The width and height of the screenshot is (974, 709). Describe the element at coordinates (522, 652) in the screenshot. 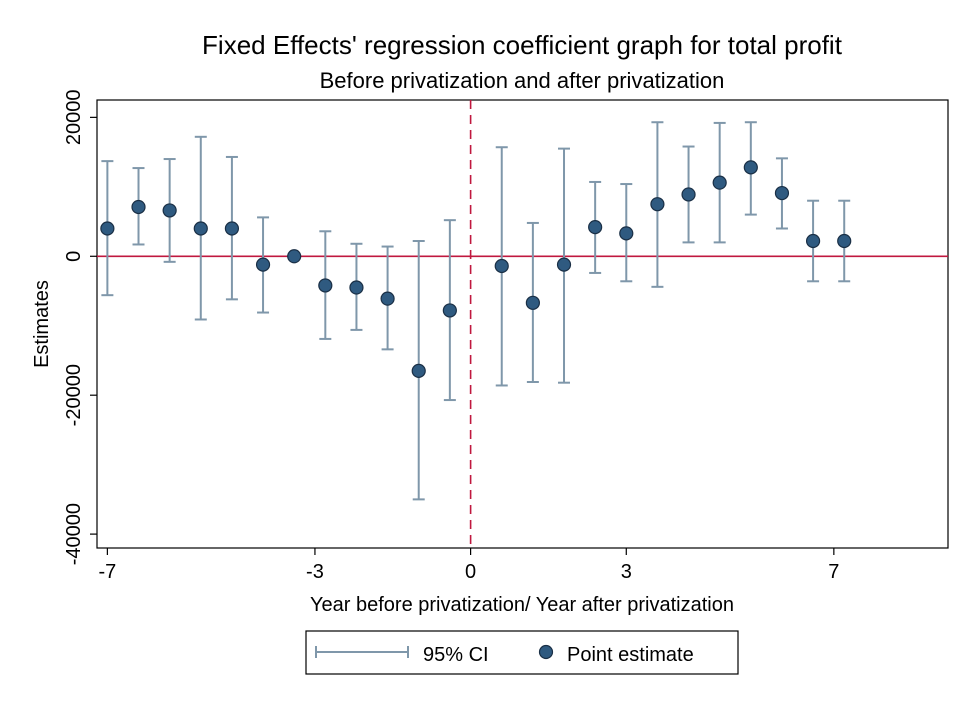

I see `legend: 95% CI Point estimate` at that location.